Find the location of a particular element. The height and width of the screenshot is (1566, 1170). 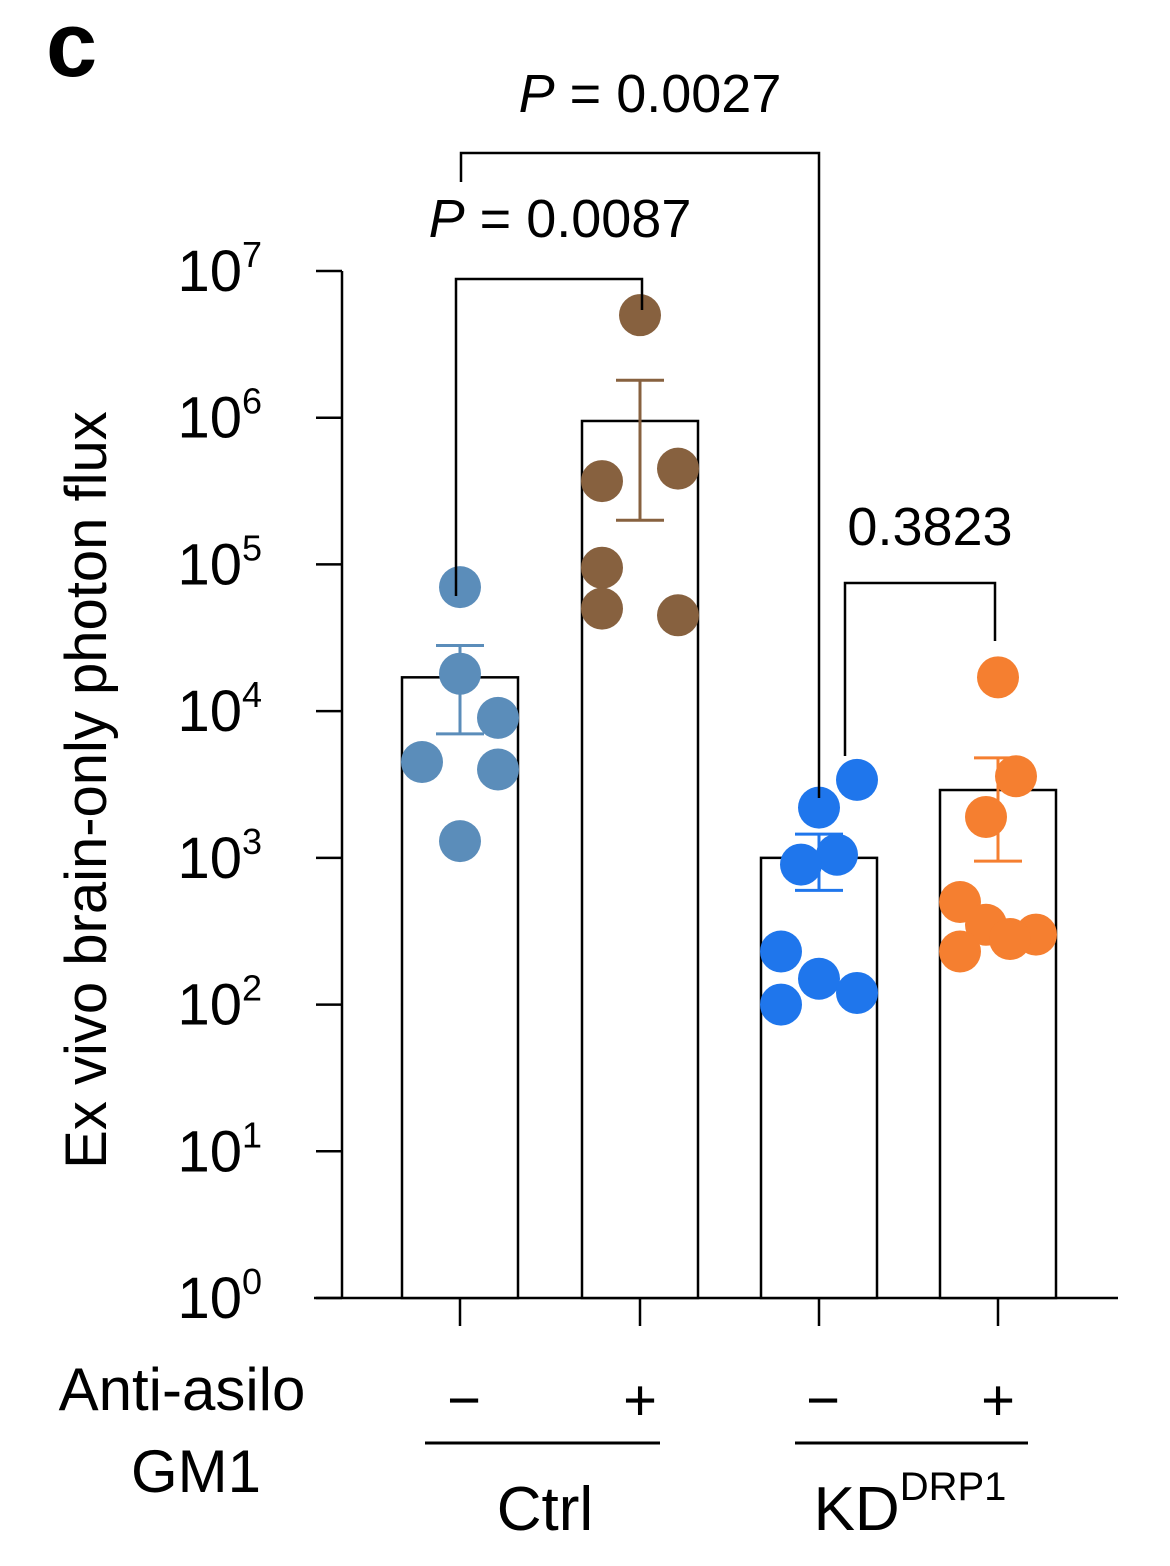

y-tick-label-3: 10³ is located at coordinates (219, 856).